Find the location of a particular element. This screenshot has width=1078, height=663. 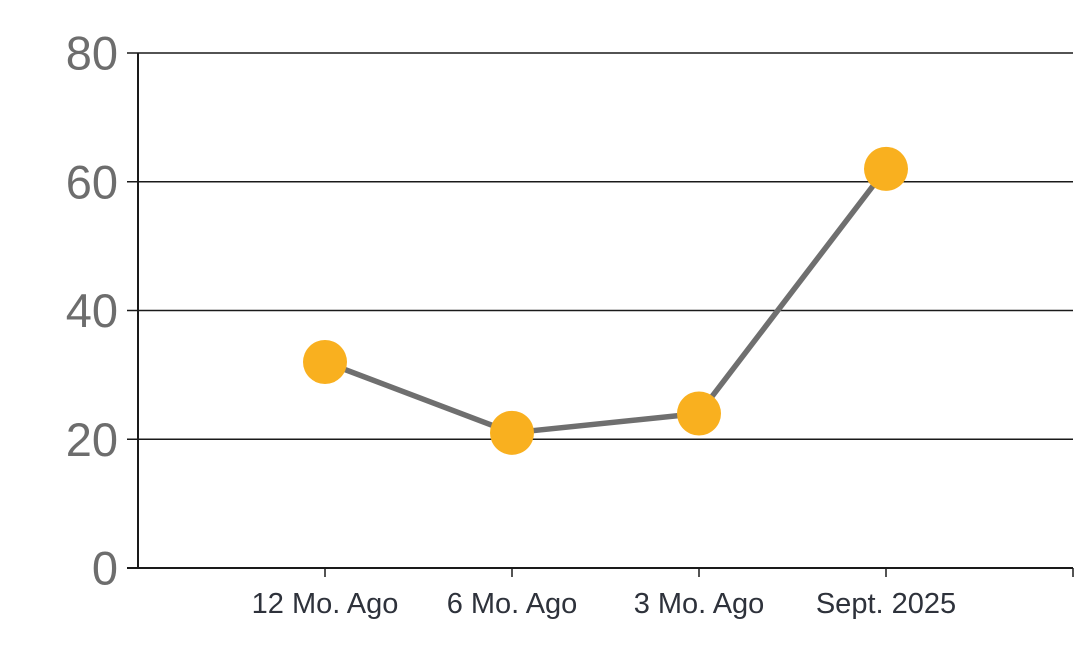

y-axis-label: 20 is located at coordinates (92, 439).